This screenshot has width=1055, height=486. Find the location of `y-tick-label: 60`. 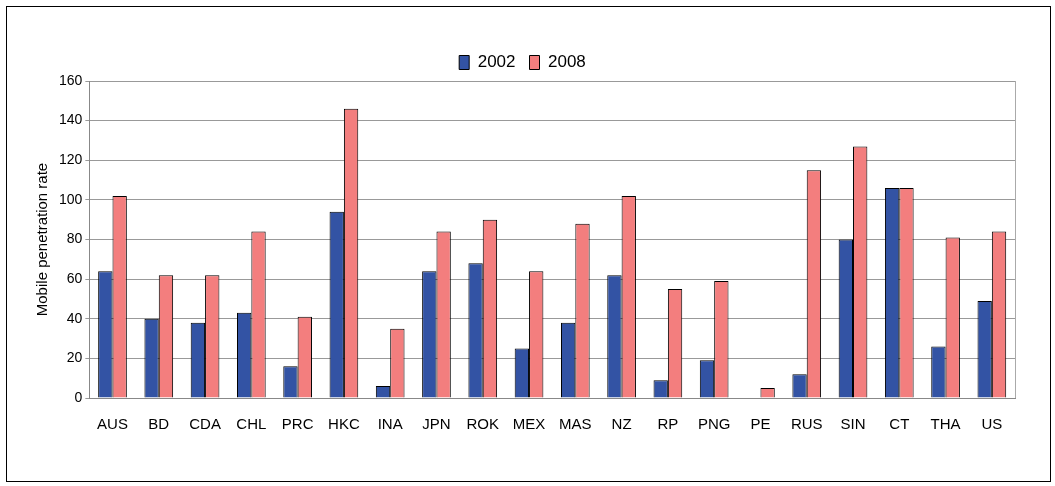

y-tick-label: 60 is located at coordinates (74, 277).